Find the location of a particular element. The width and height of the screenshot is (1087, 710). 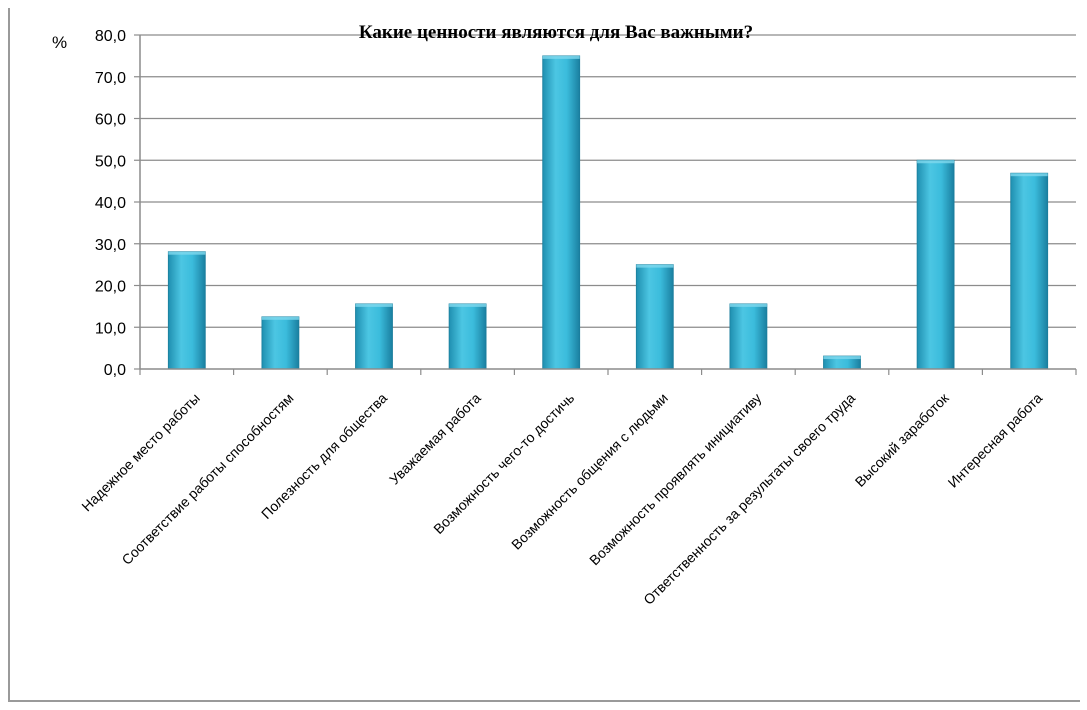

y-tick-labels: 0,0 10,0 20,0 30,0 40,0 50,0 60,0 70,0 80,0 is located at coordinates (110, 203).